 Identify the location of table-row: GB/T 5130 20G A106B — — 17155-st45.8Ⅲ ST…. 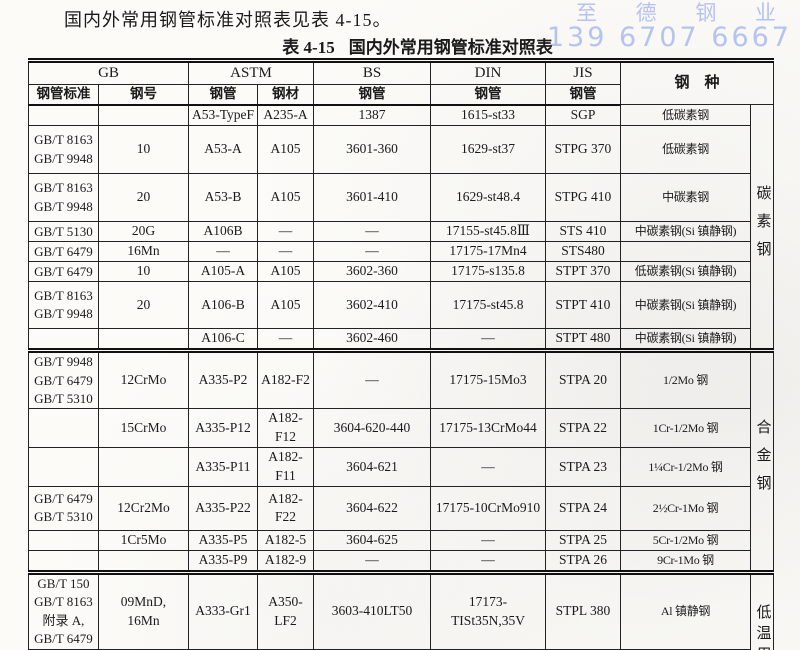
(401, 232).